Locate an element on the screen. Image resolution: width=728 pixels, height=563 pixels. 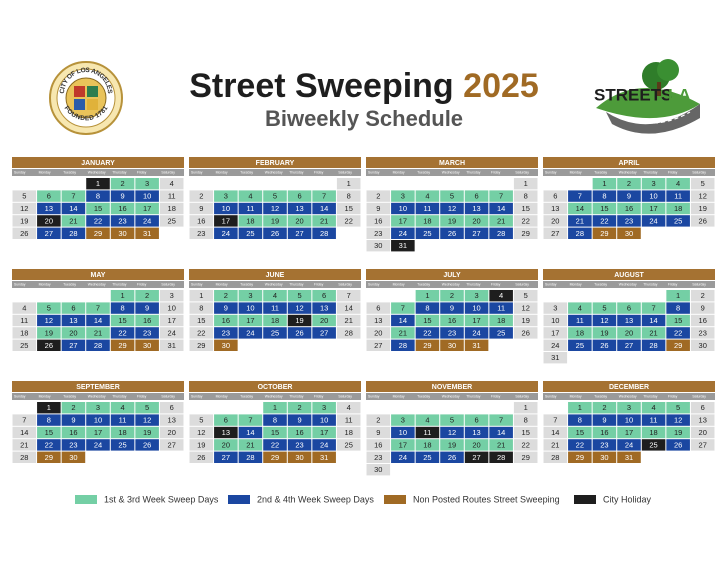
month-name: JULY is located at coordinates (452, 275).